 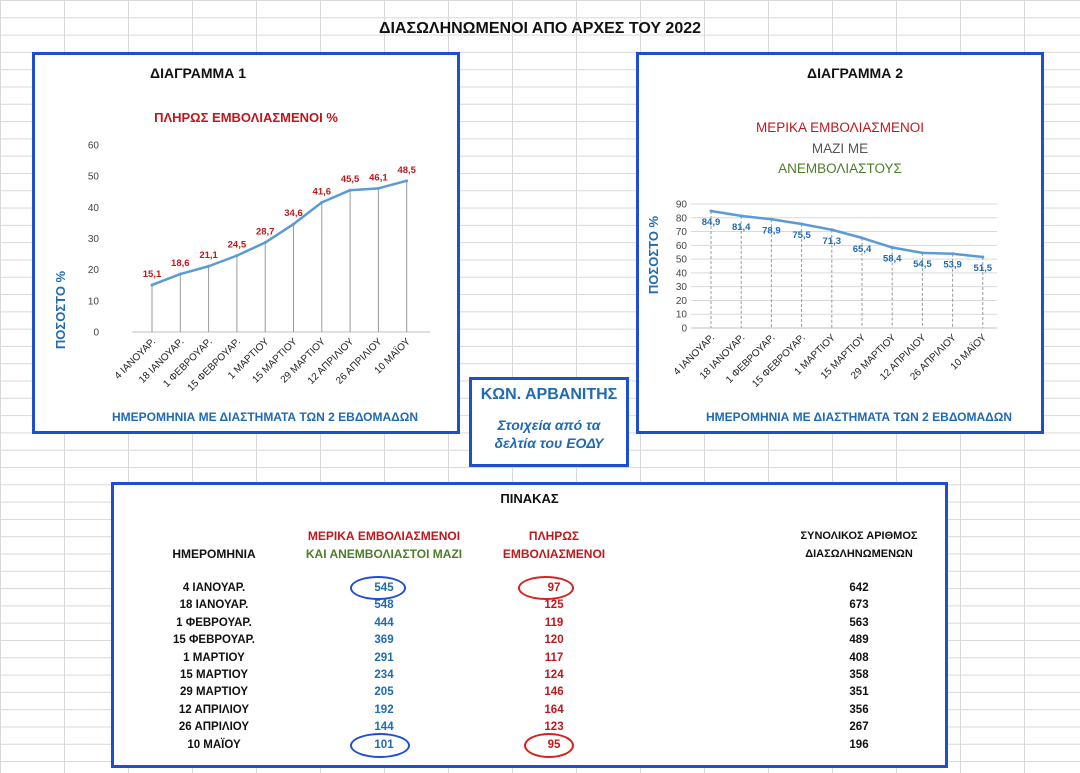 I want to click on y-tick-label: 90, so click(x=682, y=205).